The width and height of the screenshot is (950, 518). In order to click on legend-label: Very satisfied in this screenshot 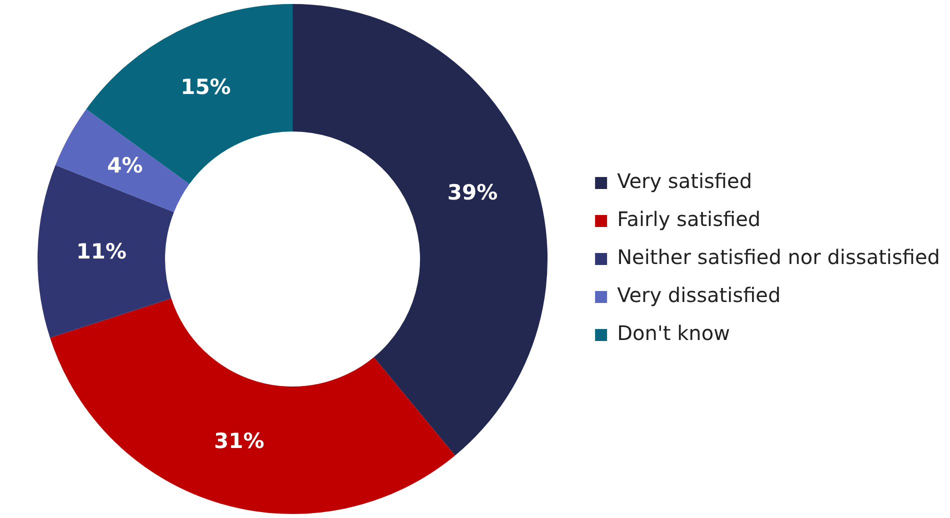, I will do `click(684, 181)`.